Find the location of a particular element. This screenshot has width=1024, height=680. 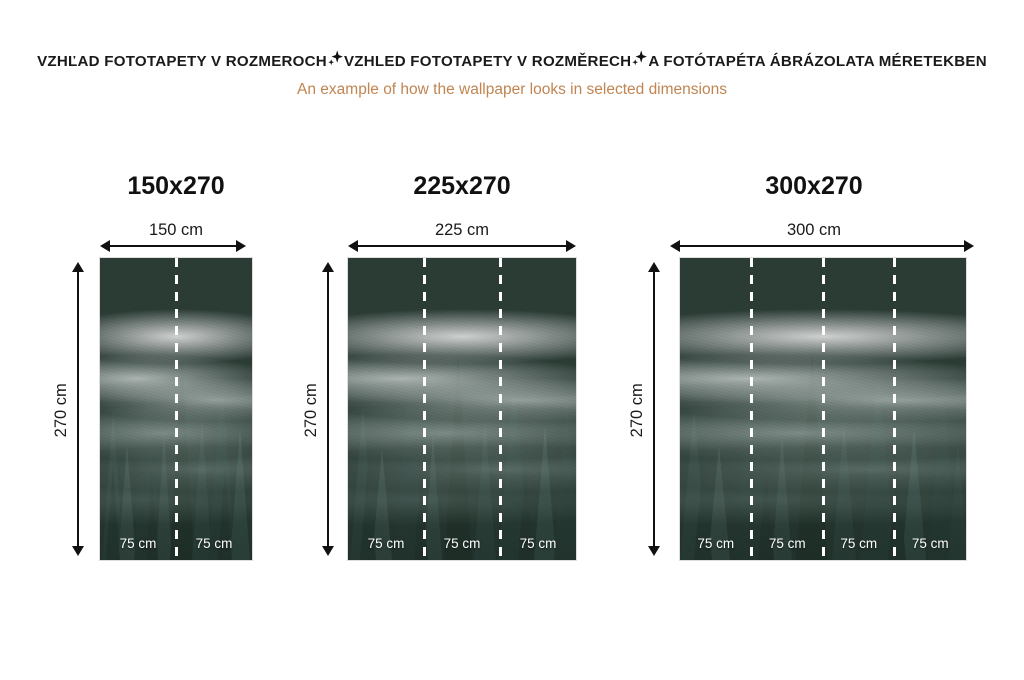

title-segment-cs: VZHLED FOTOTAPETY V ROZMĚRECH is located at coordinates (487, 61).